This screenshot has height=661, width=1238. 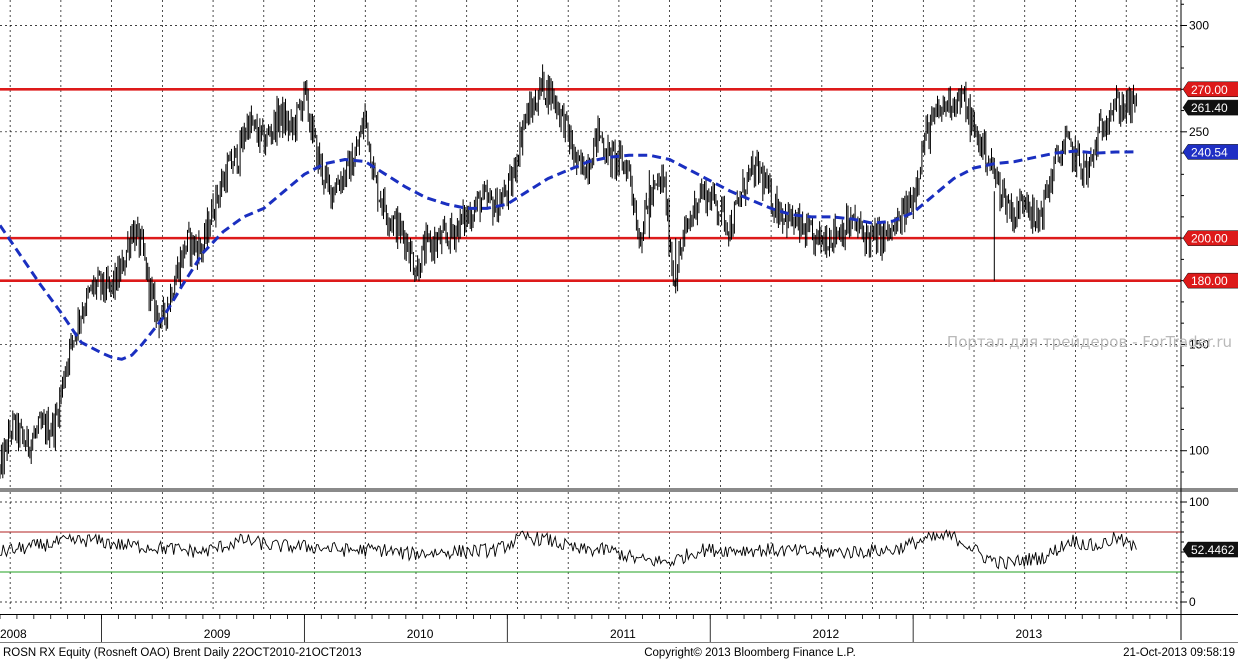 I want to click on x-tick-label: 2011, so click(x=623, y=634).